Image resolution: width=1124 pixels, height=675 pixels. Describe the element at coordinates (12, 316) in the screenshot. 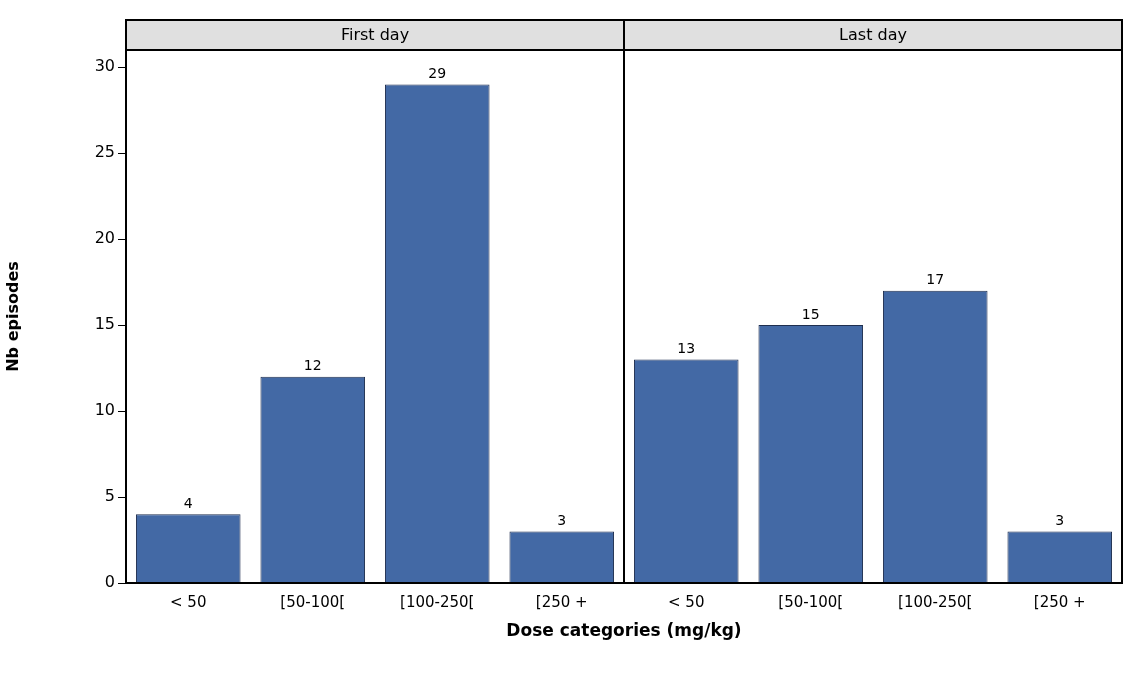

I see `y-axis-title: Nb episodes` at that location.